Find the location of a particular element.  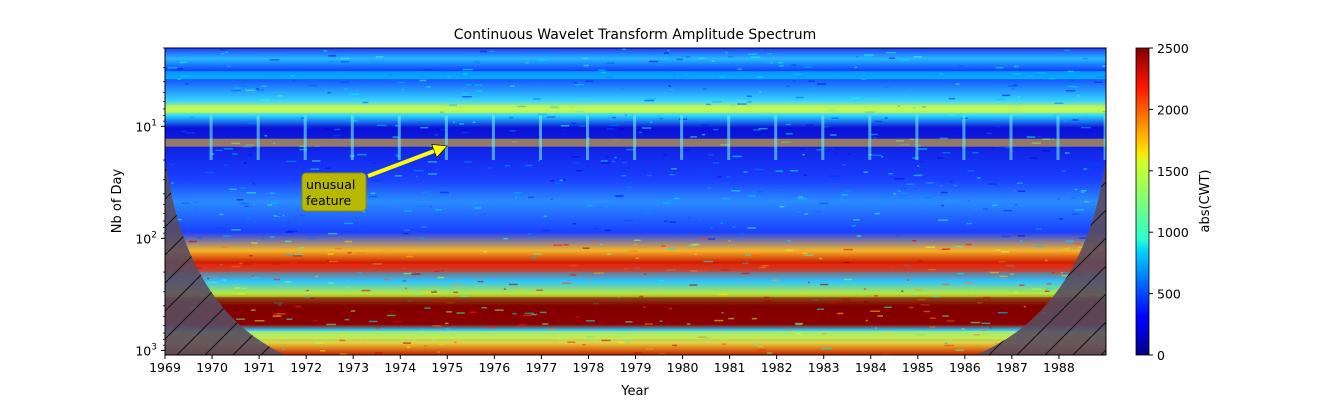

colorbar-label: abs(CWT) is located at coordinates (1205, 200).